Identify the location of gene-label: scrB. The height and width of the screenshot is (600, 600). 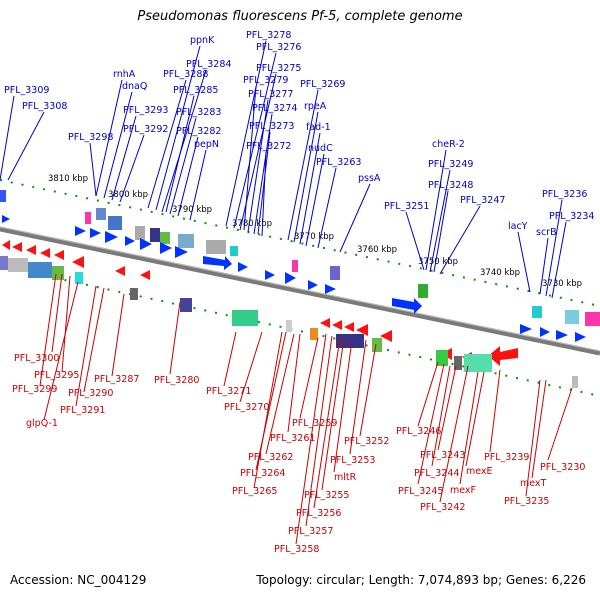
(546, 232).